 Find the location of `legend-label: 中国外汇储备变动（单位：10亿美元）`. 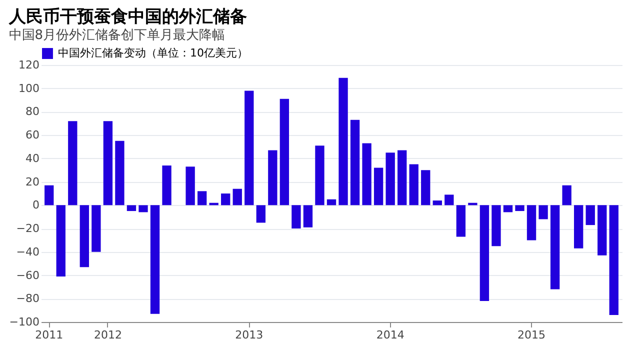

legend-label: 中国外汇储备变动（单位：10亿美元） is located at coordinates (153, 53).